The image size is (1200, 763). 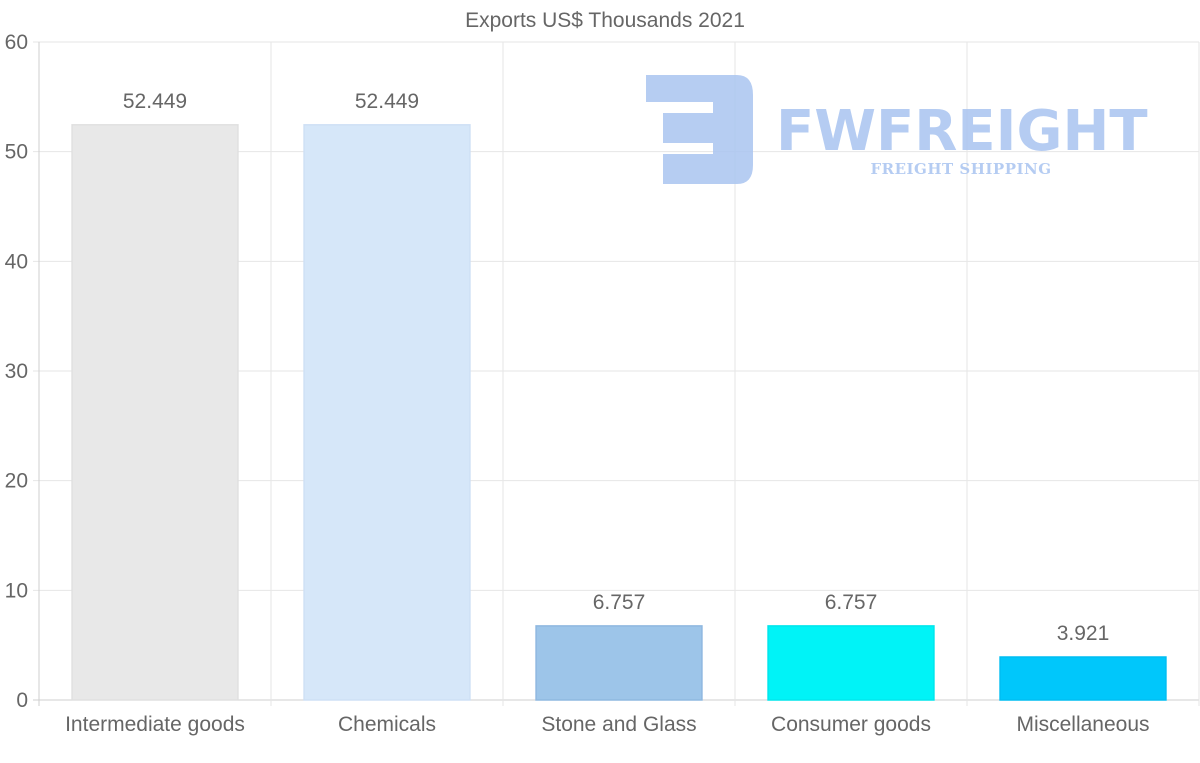 I want to click on x-tick-label: Intermediate goods, so click(x=155, y=724).